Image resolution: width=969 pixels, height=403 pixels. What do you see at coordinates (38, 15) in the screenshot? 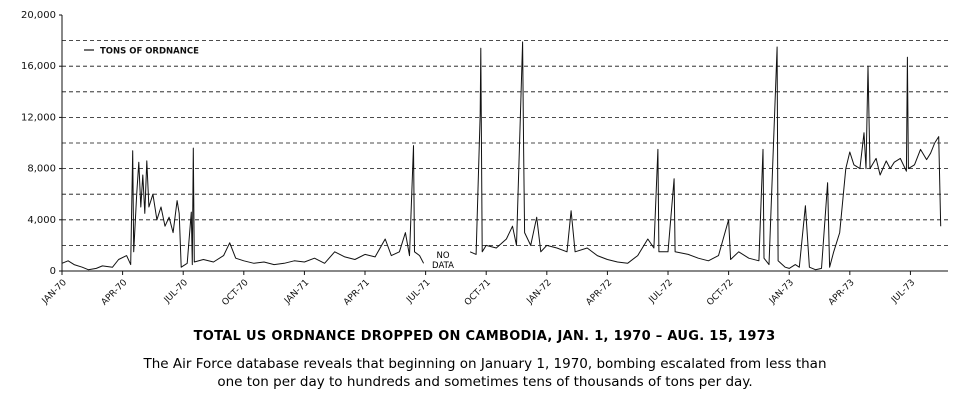
I see `y-tick-label: 20,000` at bounding box center [38, 15].